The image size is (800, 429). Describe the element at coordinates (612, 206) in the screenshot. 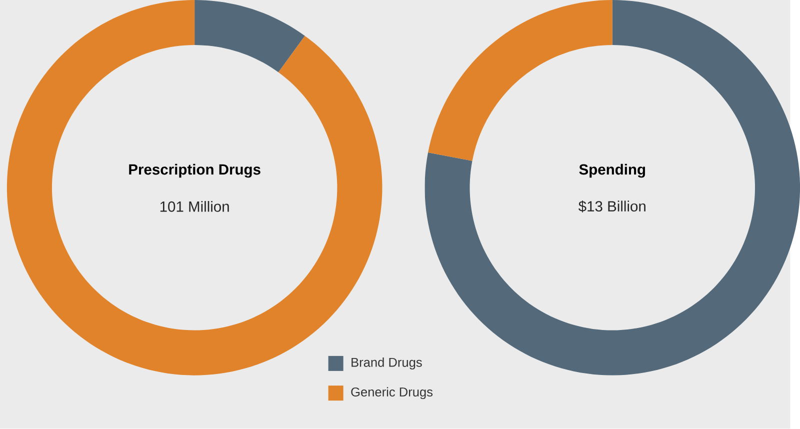

I see `text: $13 Billion` at that location.